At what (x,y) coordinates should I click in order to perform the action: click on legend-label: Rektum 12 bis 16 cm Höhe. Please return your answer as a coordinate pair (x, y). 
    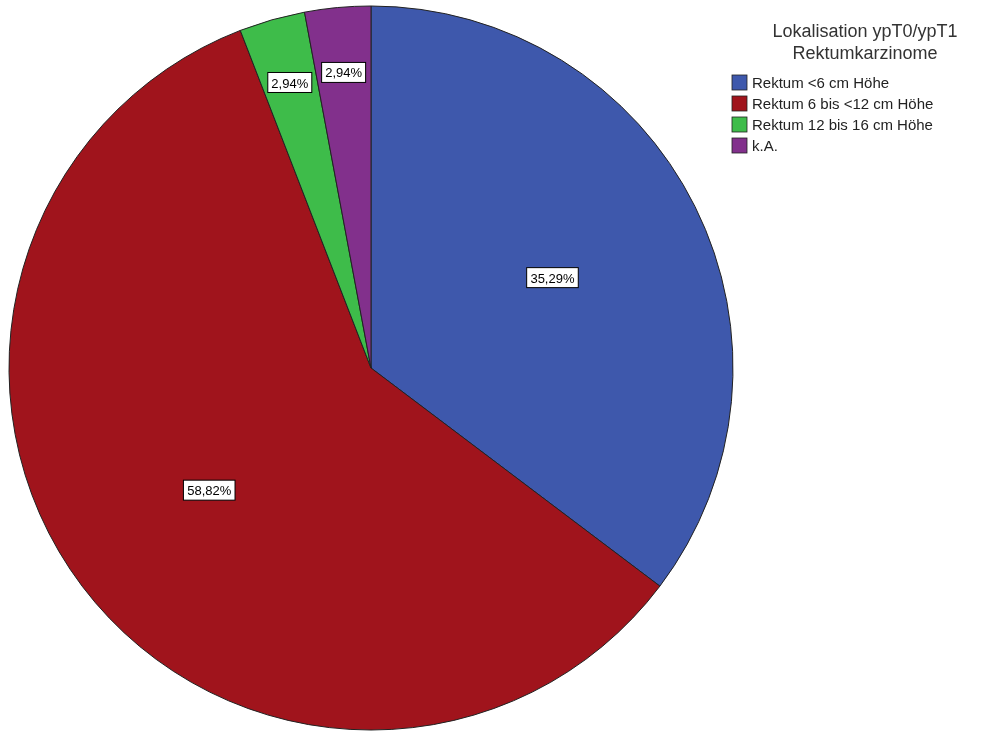
    Looking at the image, I should click on (842, 124).